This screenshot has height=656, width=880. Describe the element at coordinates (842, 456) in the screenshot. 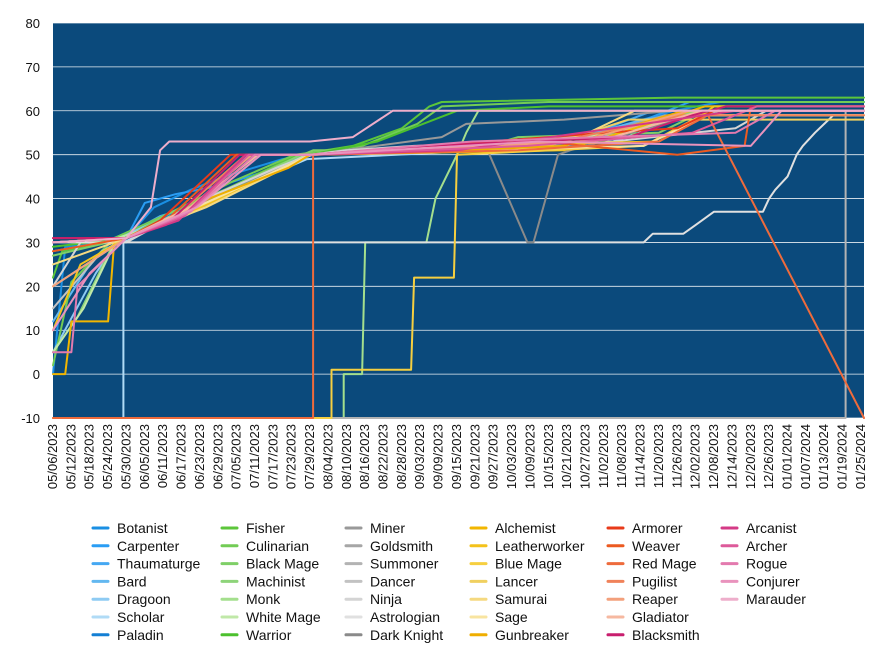

I see `x-tick-label: 01/19/2024` at that location.